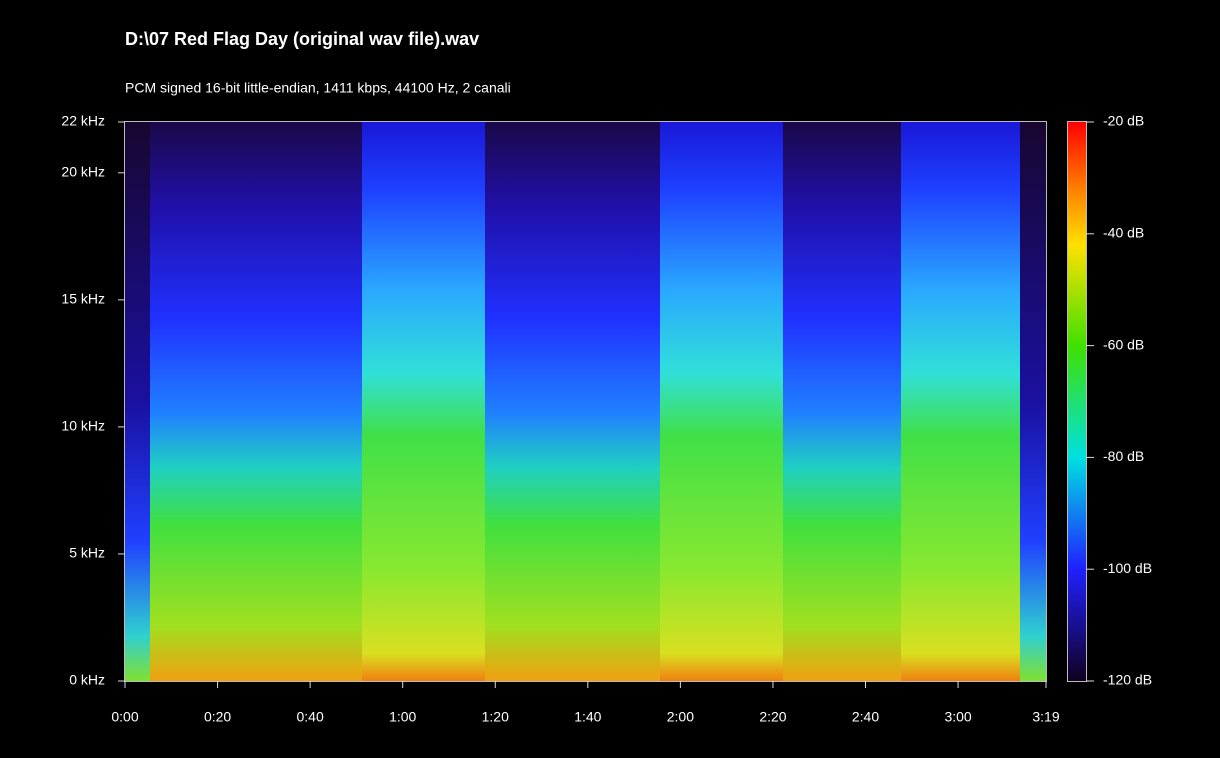 This screenshot has height=758, width=1220. Describe the element at coordinates (87, 680) in the screenshot. I see `y-tick-label: 0 kHz` at that location.